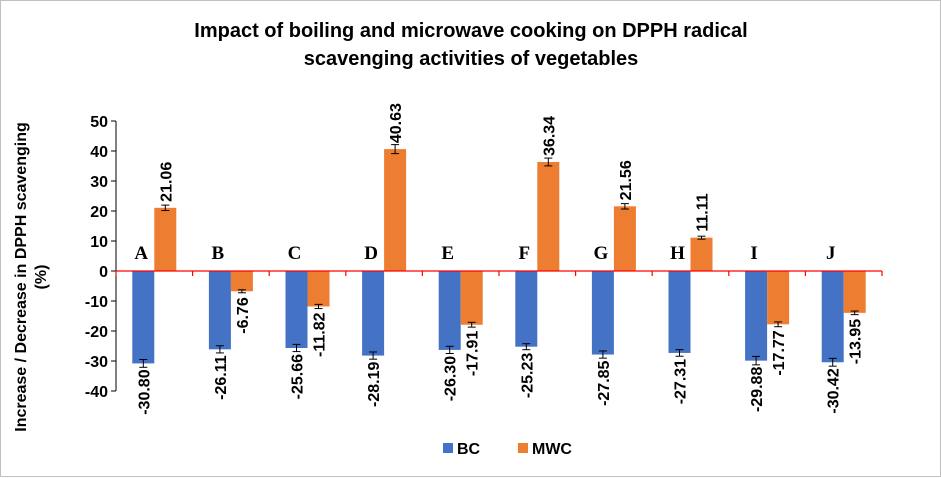  What do you see at coordinates (703, 212) in the screenshot?
I see `data-label-mwc: 11.11` at bounding box center [703, 212].